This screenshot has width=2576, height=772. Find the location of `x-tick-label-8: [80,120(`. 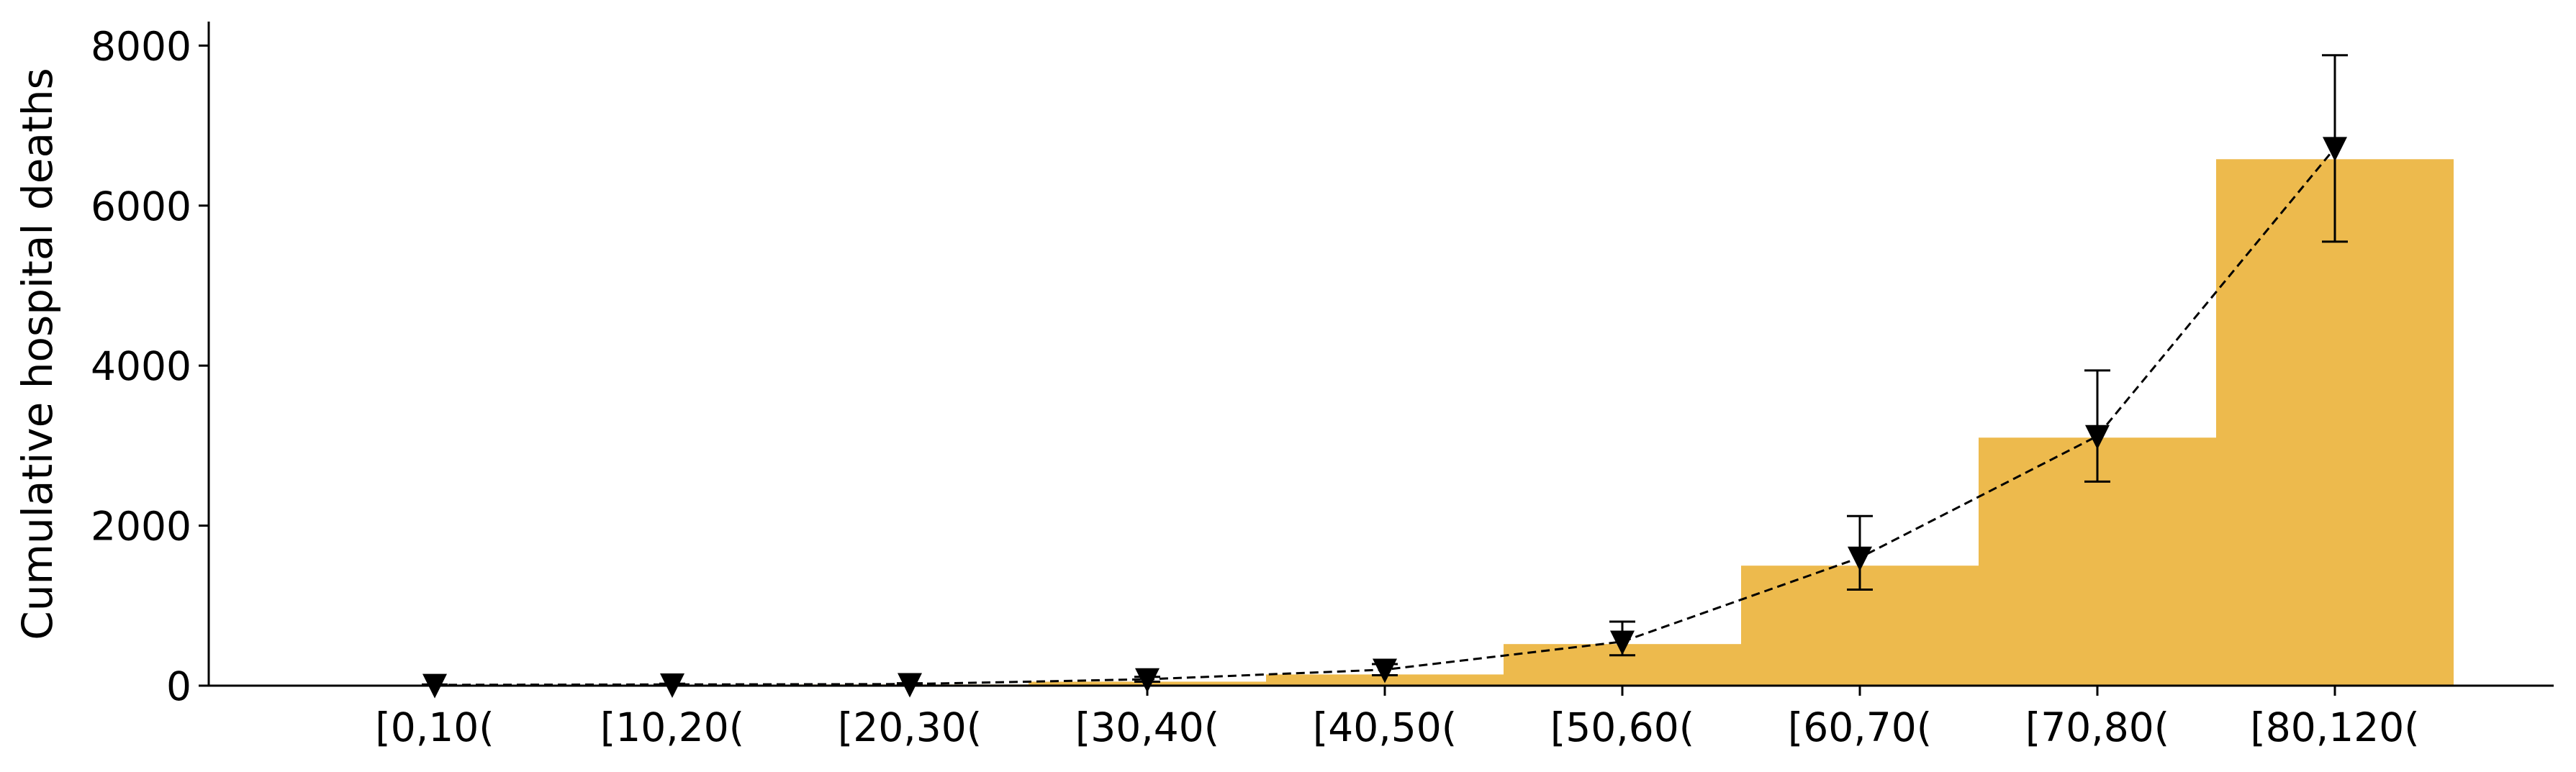

x-tick-label-8: [80,120( is located at coordinates (2335, 727).